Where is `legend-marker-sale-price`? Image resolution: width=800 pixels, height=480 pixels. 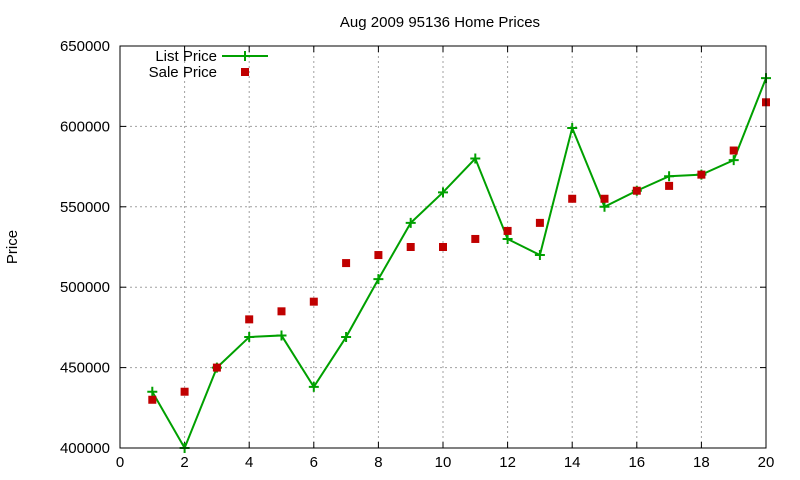
legend-marker-sale-price is located at coordinates (245, 72).